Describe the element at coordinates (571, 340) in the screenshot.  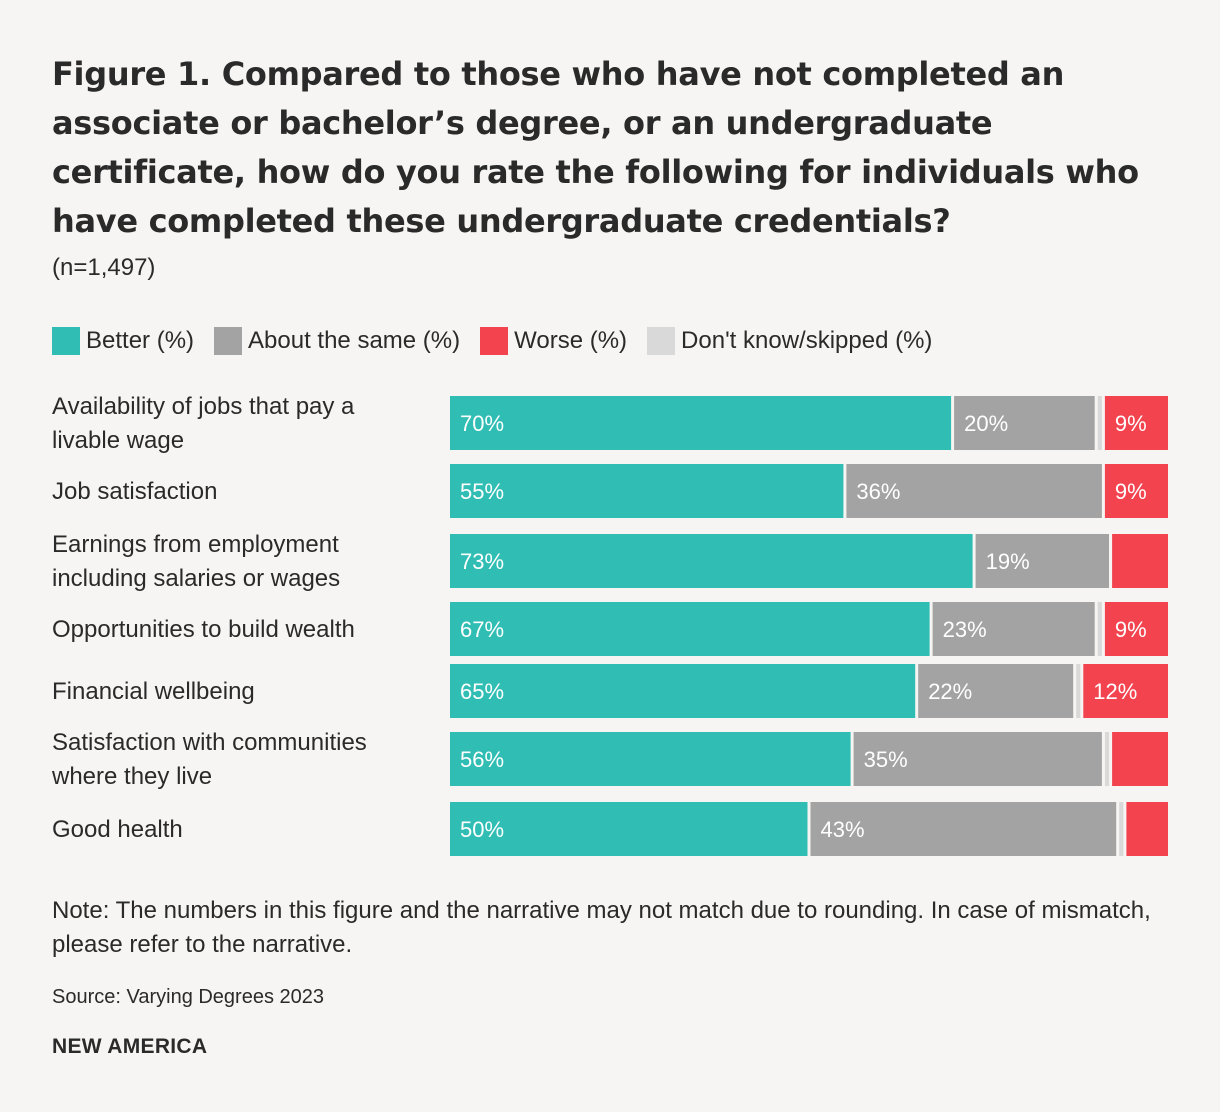
I see `legend-label-worse: Worse (%)` at that location.